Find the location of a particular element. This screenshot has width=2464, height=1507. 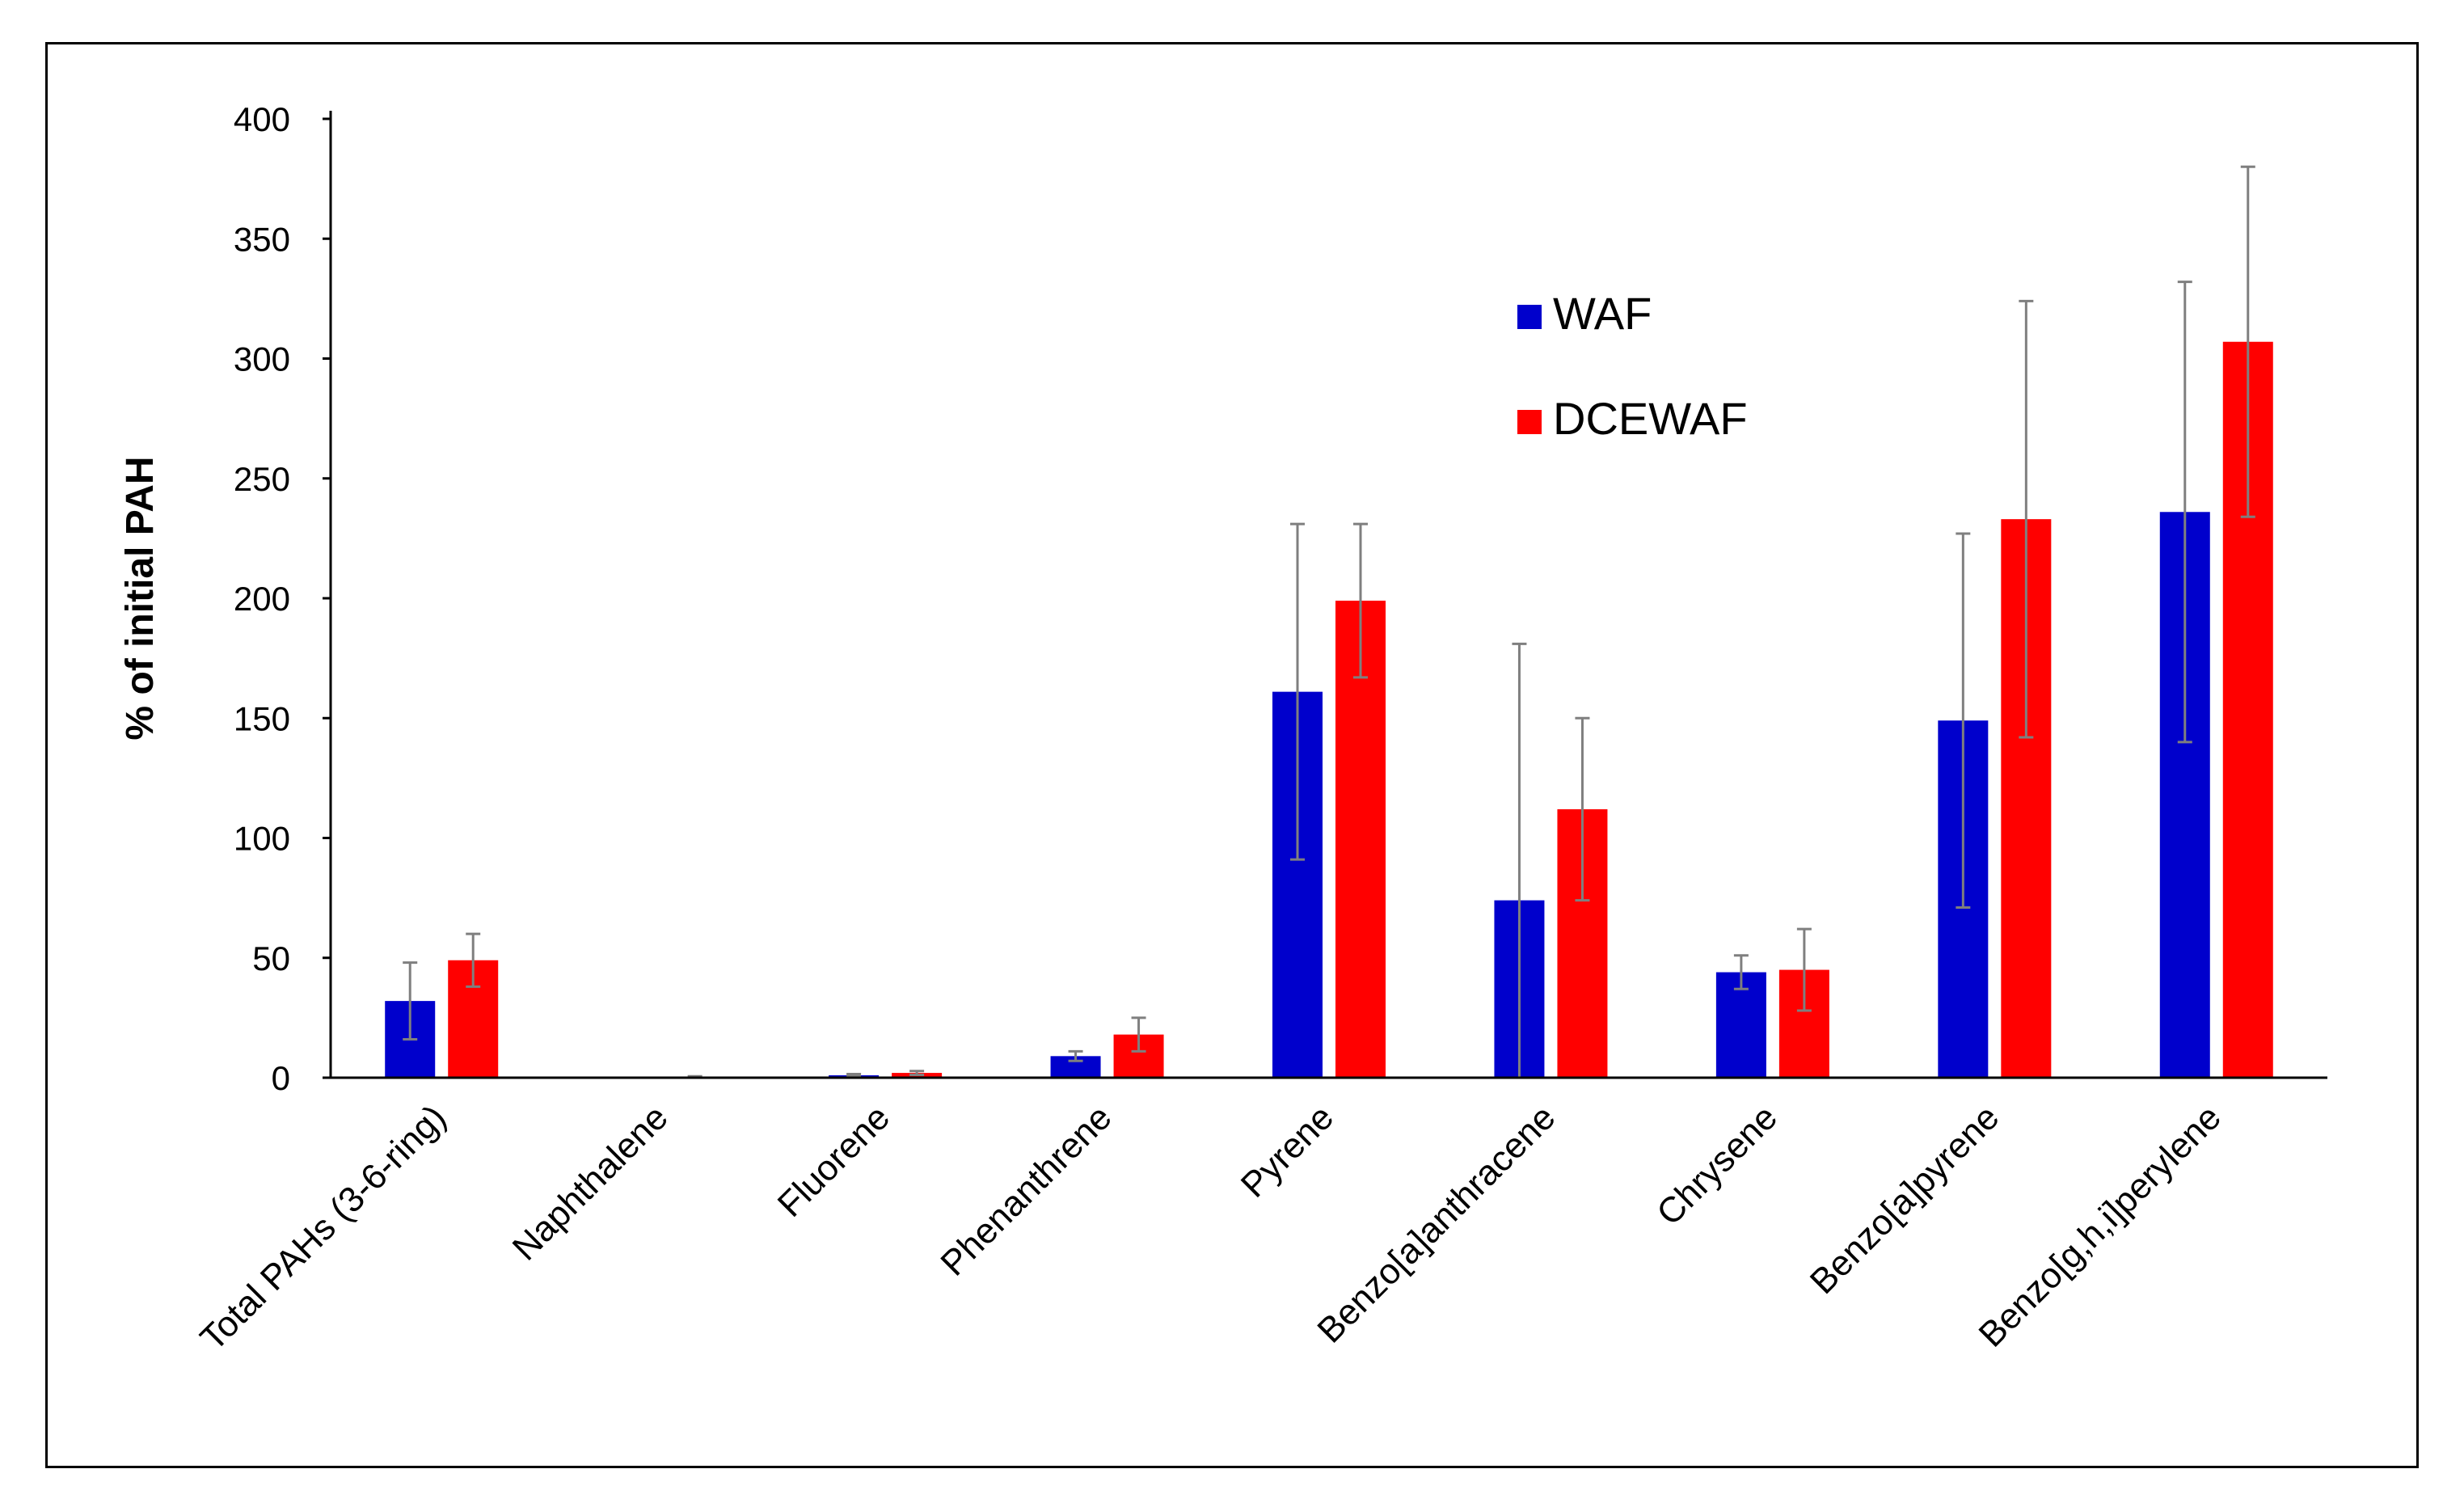

x-category-label: Phenanthrene is located at coordinates (1026, 1190).